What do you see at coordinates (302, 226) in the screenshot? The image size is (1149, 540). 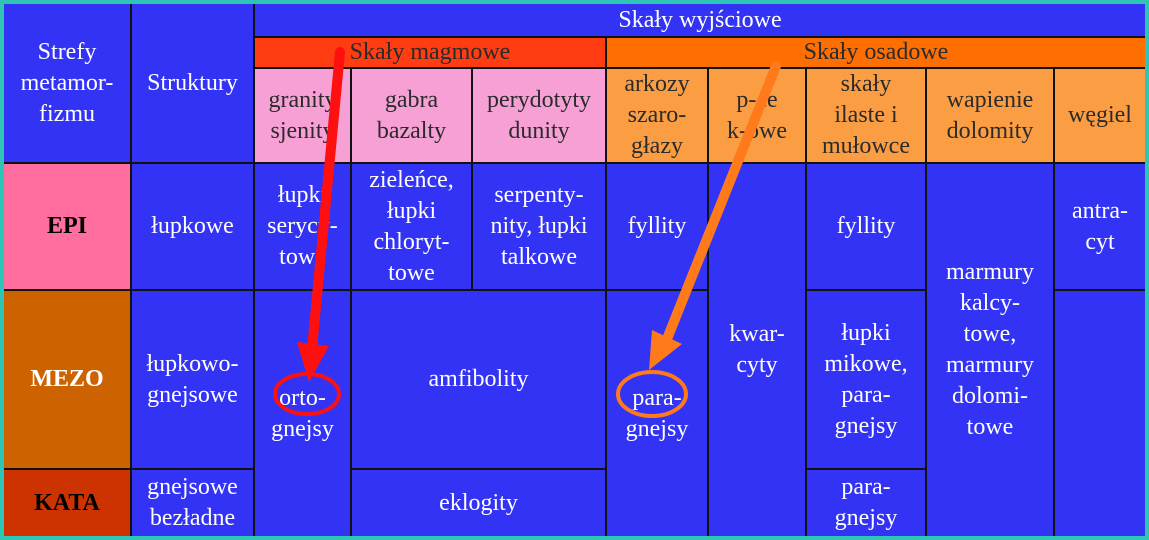 I see `cell-epi-granity: łupki serycy- towe` at bounding box center [302, 226].